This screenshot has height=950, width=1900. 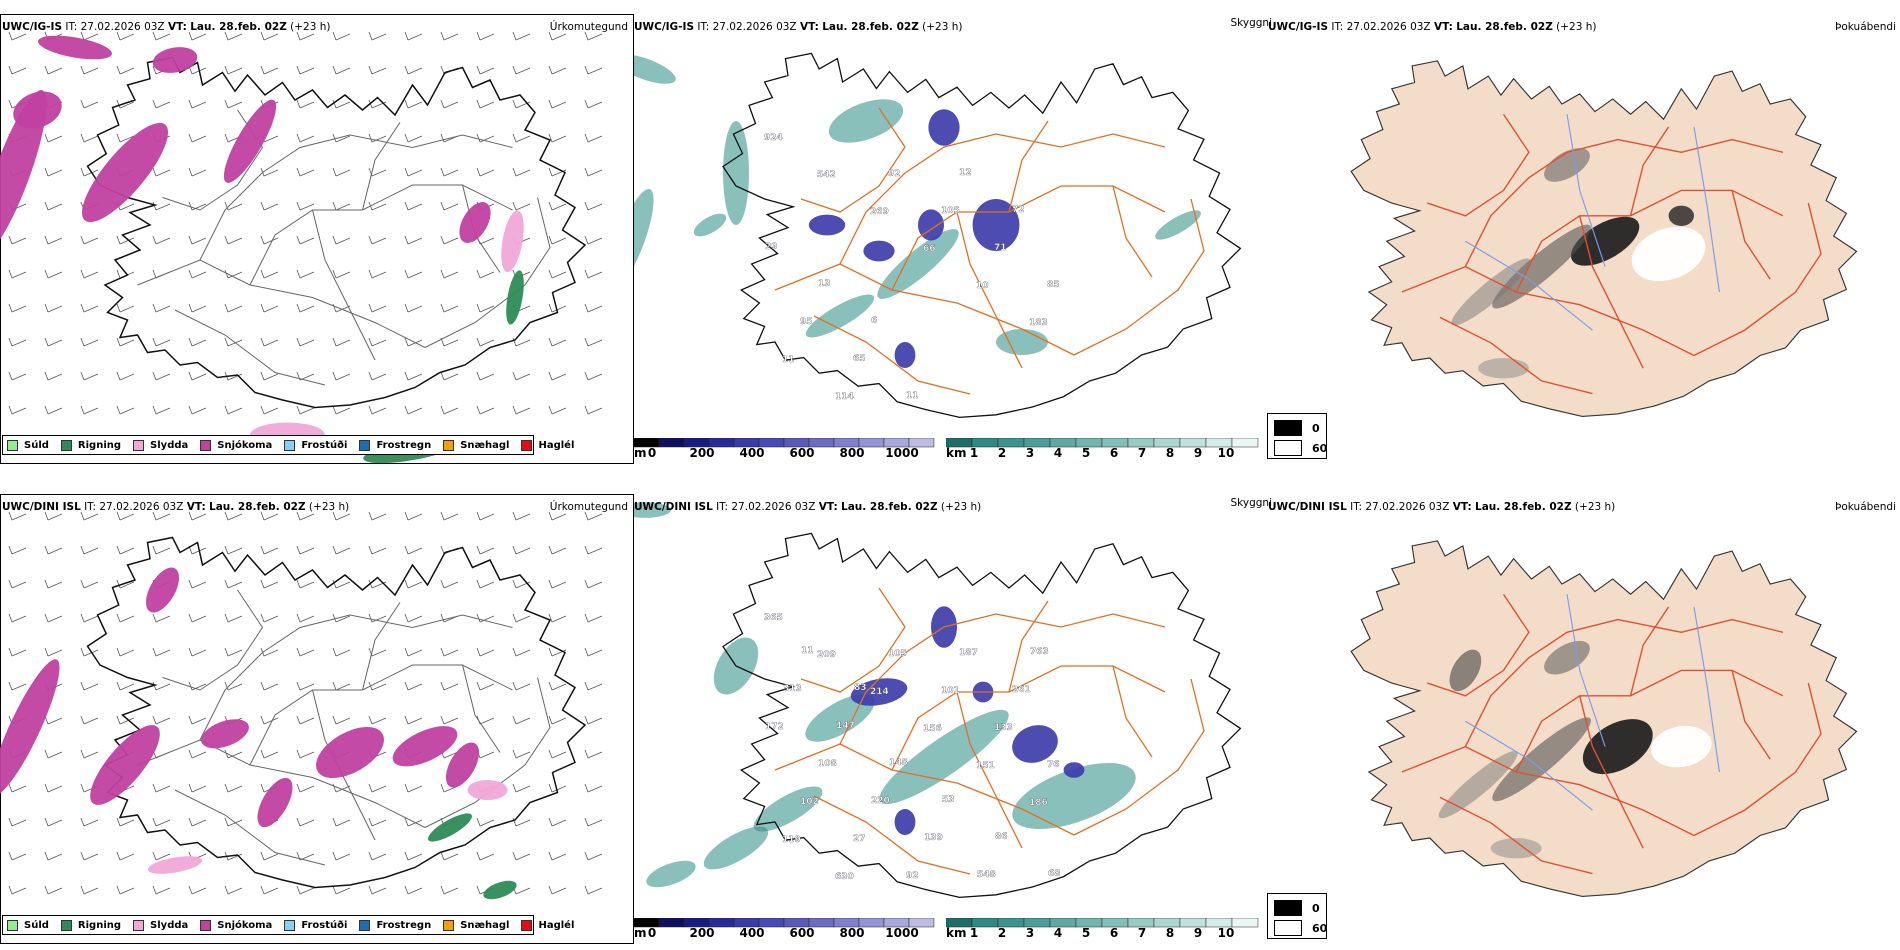 I want to click on fog-index-map, so click(x=1604, y=719).